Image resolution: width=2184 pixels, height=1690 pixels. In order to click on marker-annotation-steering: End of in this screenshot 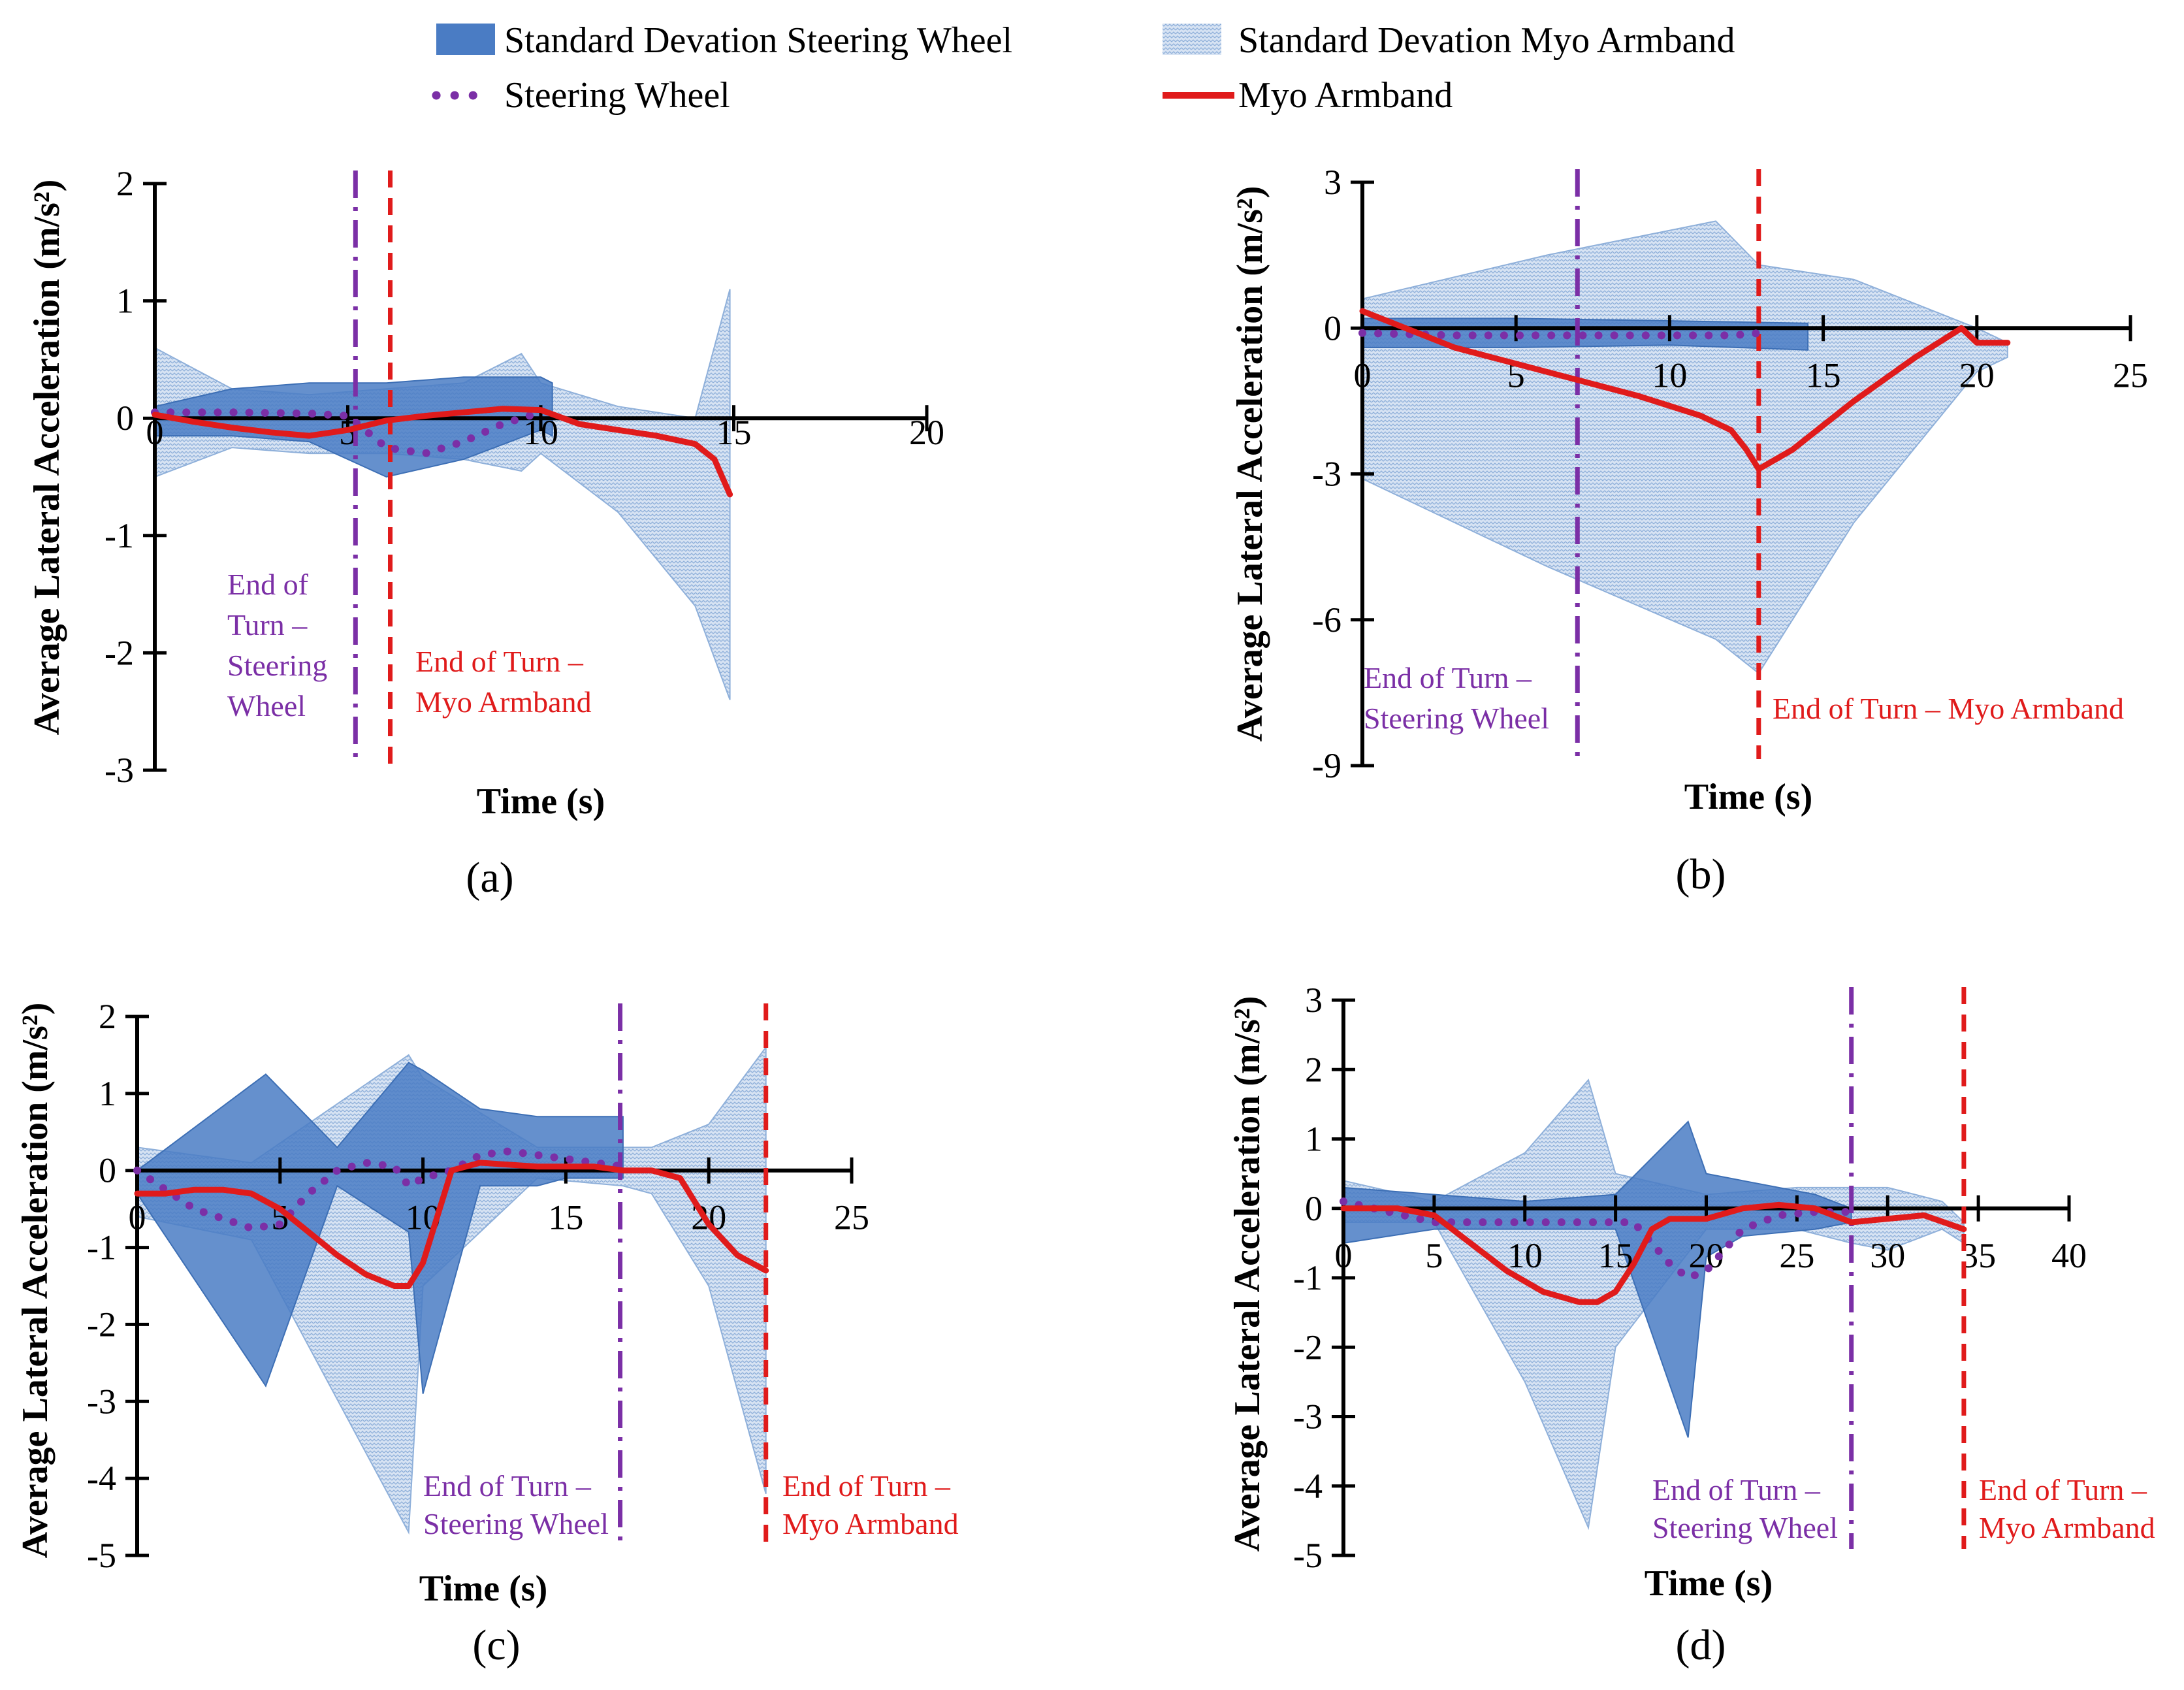, I will do `click(268, 584)`.